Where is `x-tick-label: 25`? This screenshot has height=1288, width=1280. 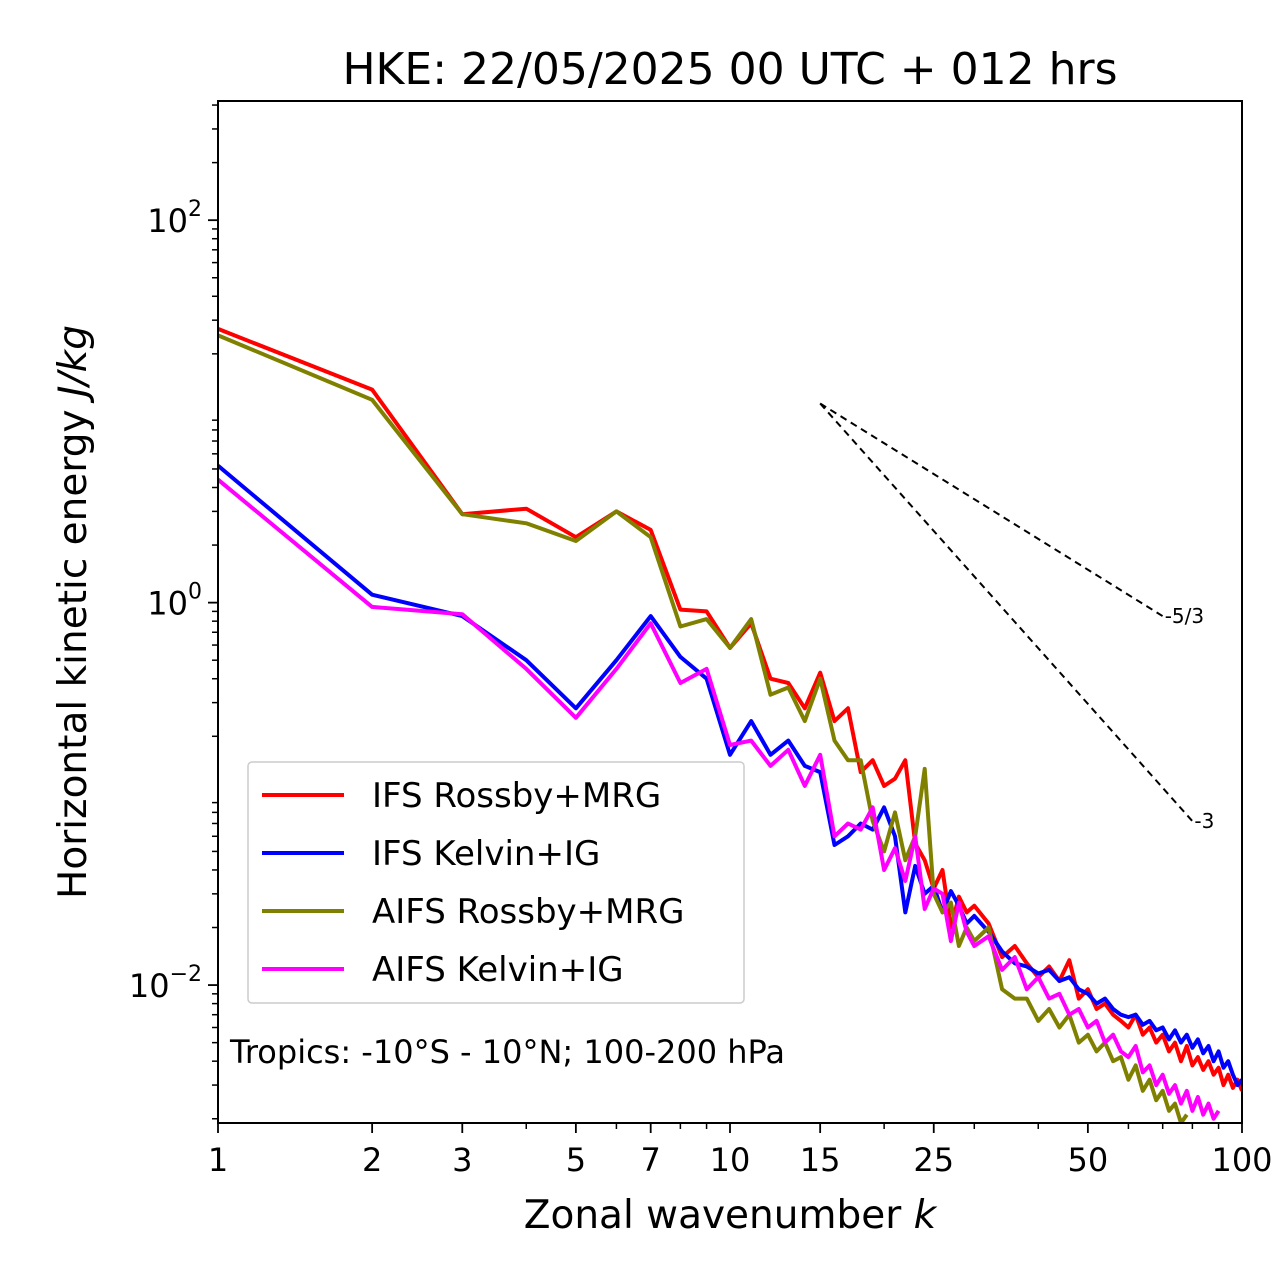
x-tick-label: 25 is located at coordinates (933, 1160).